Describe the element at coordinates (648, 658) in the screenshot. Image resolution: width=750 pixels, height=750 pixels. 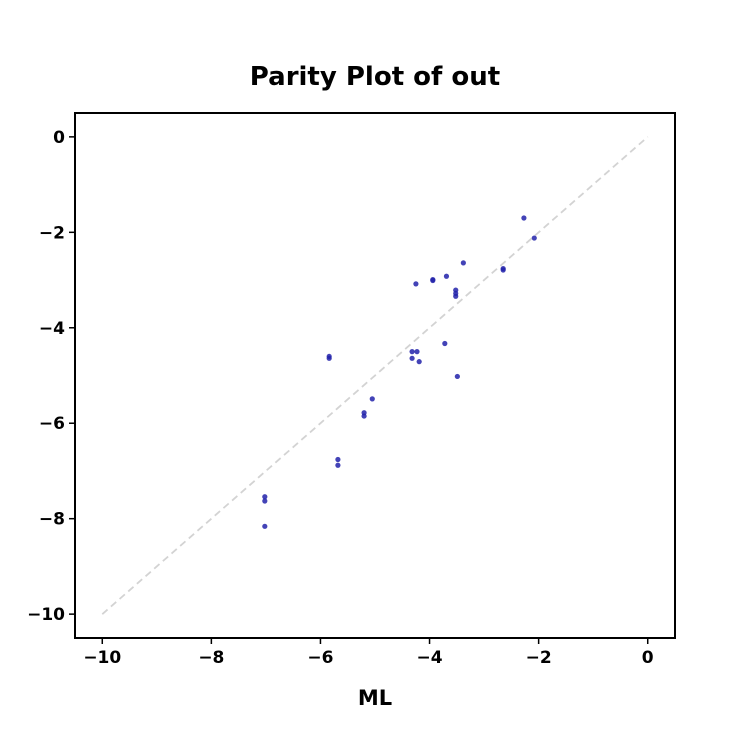
I see `x-tick-label: 0` at that location.